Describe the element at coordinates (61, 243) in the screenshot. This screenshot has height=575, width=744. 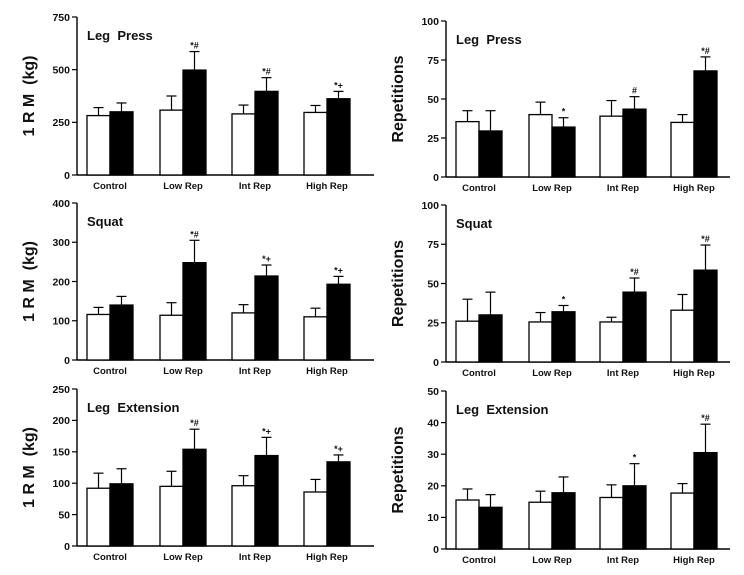
I see `y-tick-label: 300` at that location.